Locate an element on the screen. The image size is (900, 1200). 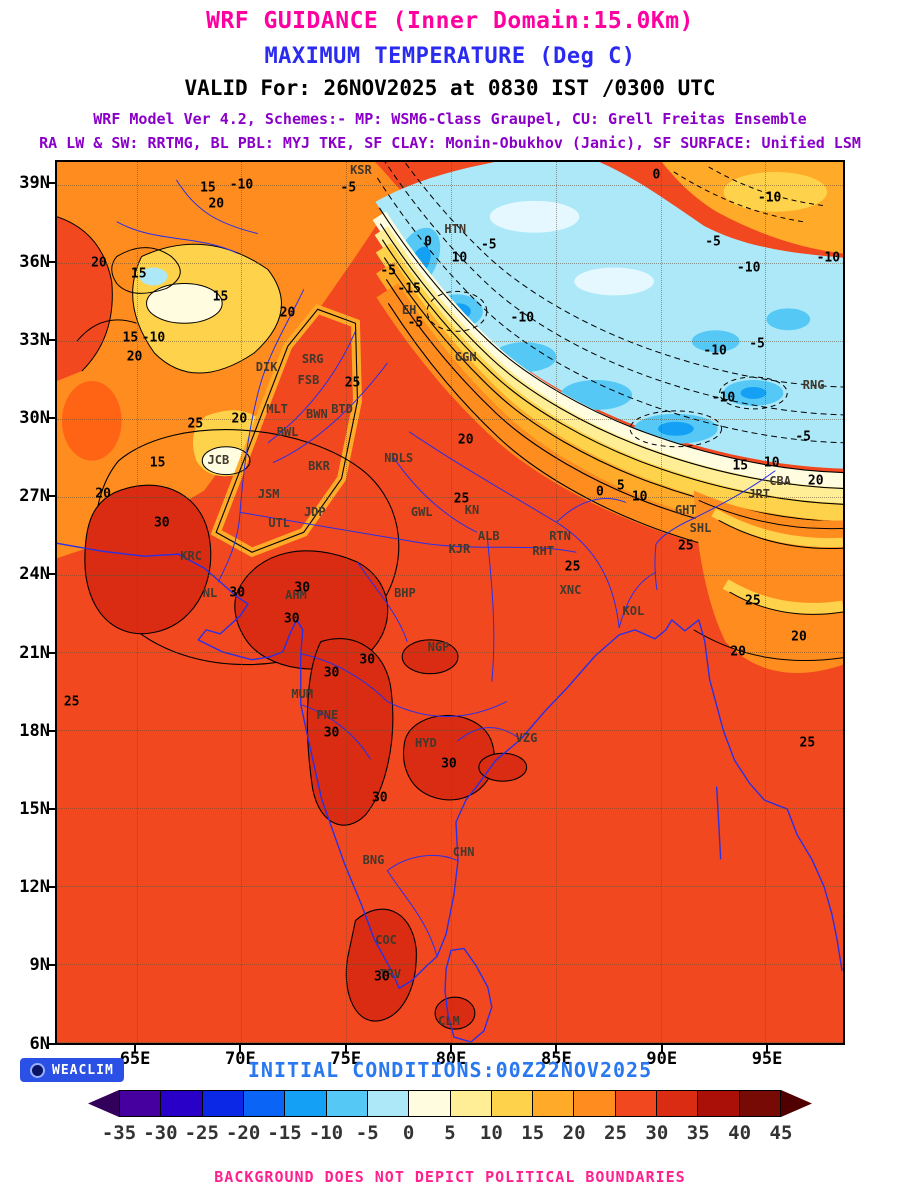
colorbar-tick-label: -30 is located at coordinates (160, 1133).